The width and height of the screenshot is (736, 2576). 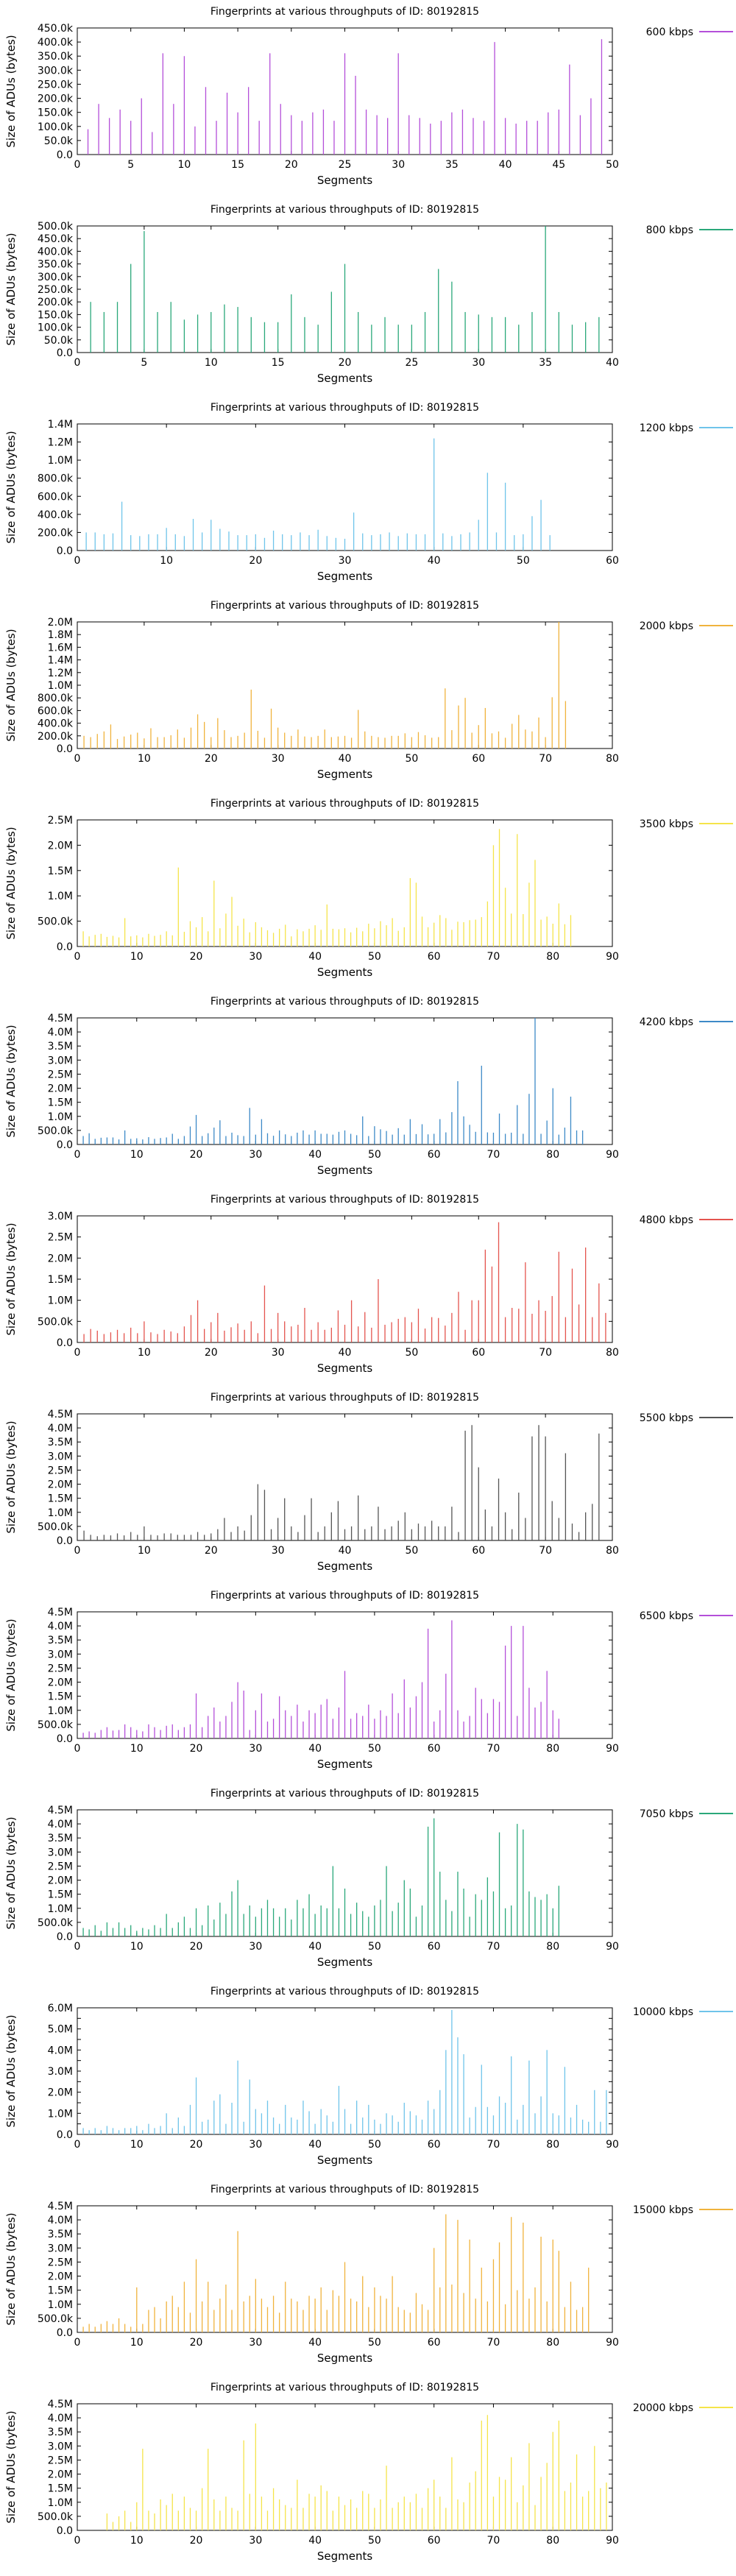 What do you see at coordinates (56, 99) in the screenshot?
I see `y-tick-label: 200.0k` at bounding box center [56, 99].